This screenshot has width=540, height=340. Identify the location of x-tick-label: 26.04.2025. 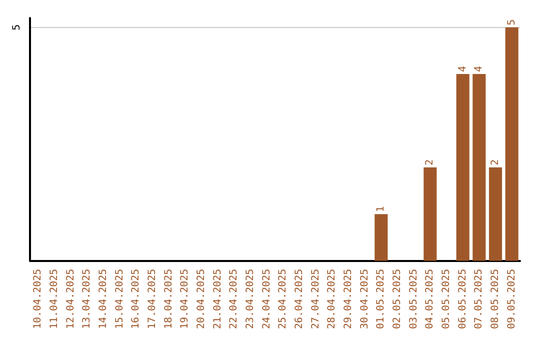
(299, 299).